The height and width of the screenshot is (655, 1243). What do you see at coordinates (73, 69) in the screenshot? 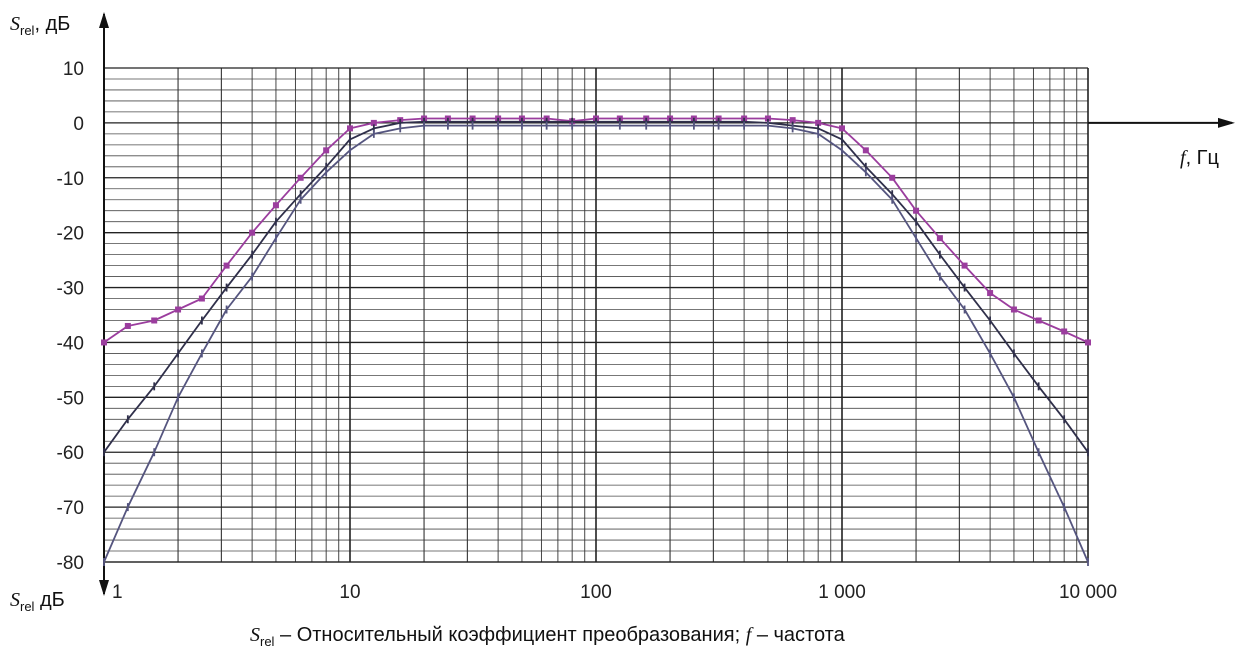
I see `y-tick-label: 10` at bounding box center [73, 69].